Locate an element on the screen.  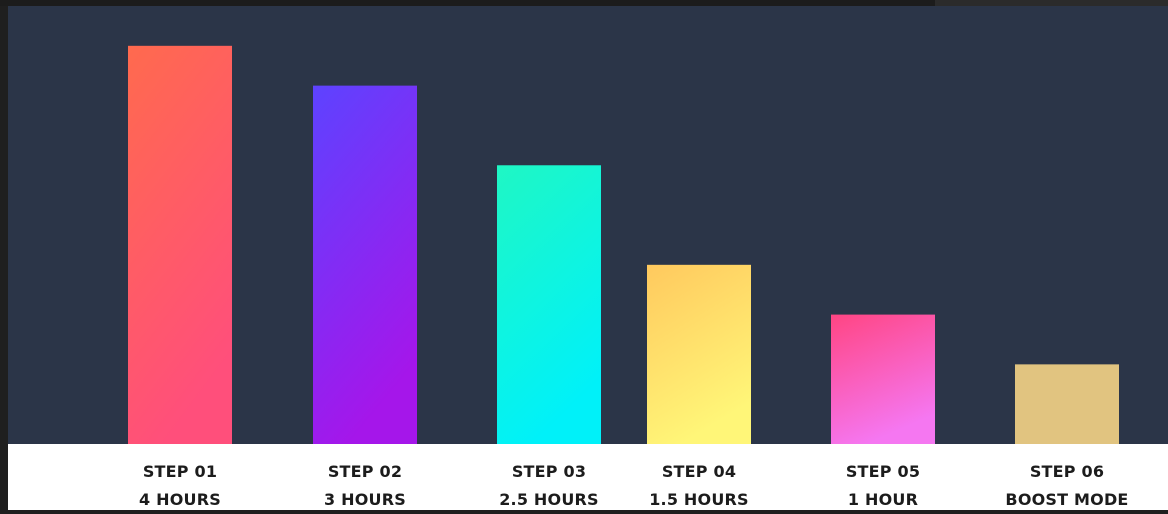
step-label: STEP 06 is located at coordinates (1067, 471).